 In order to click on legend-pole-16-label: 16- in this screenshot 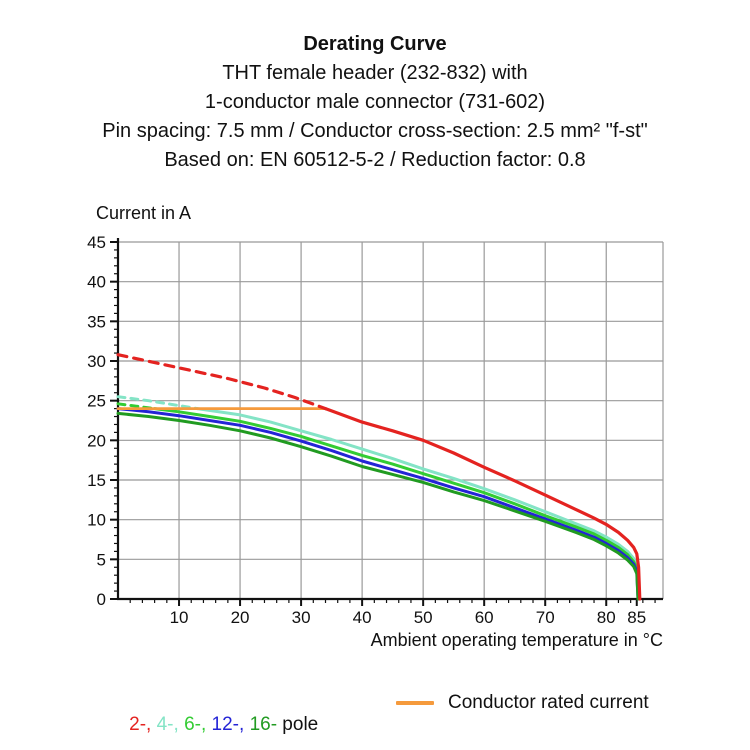, I will do `click(263, 724)`.